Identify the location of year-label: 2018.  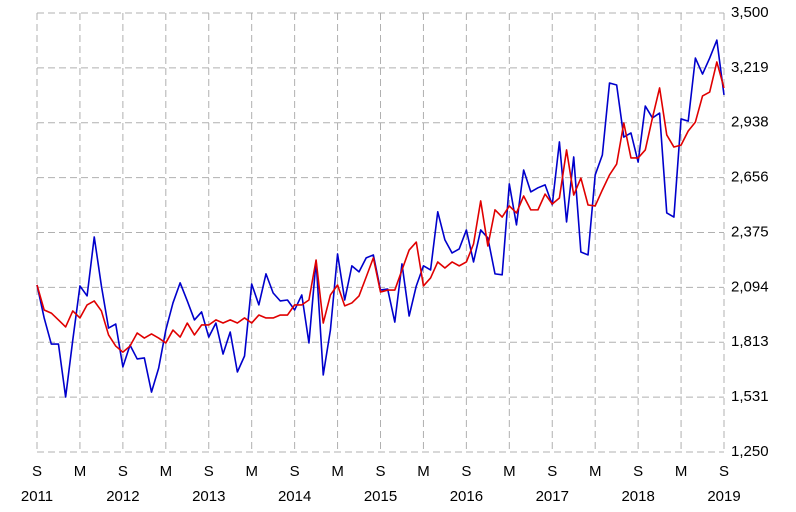
(637, 496).